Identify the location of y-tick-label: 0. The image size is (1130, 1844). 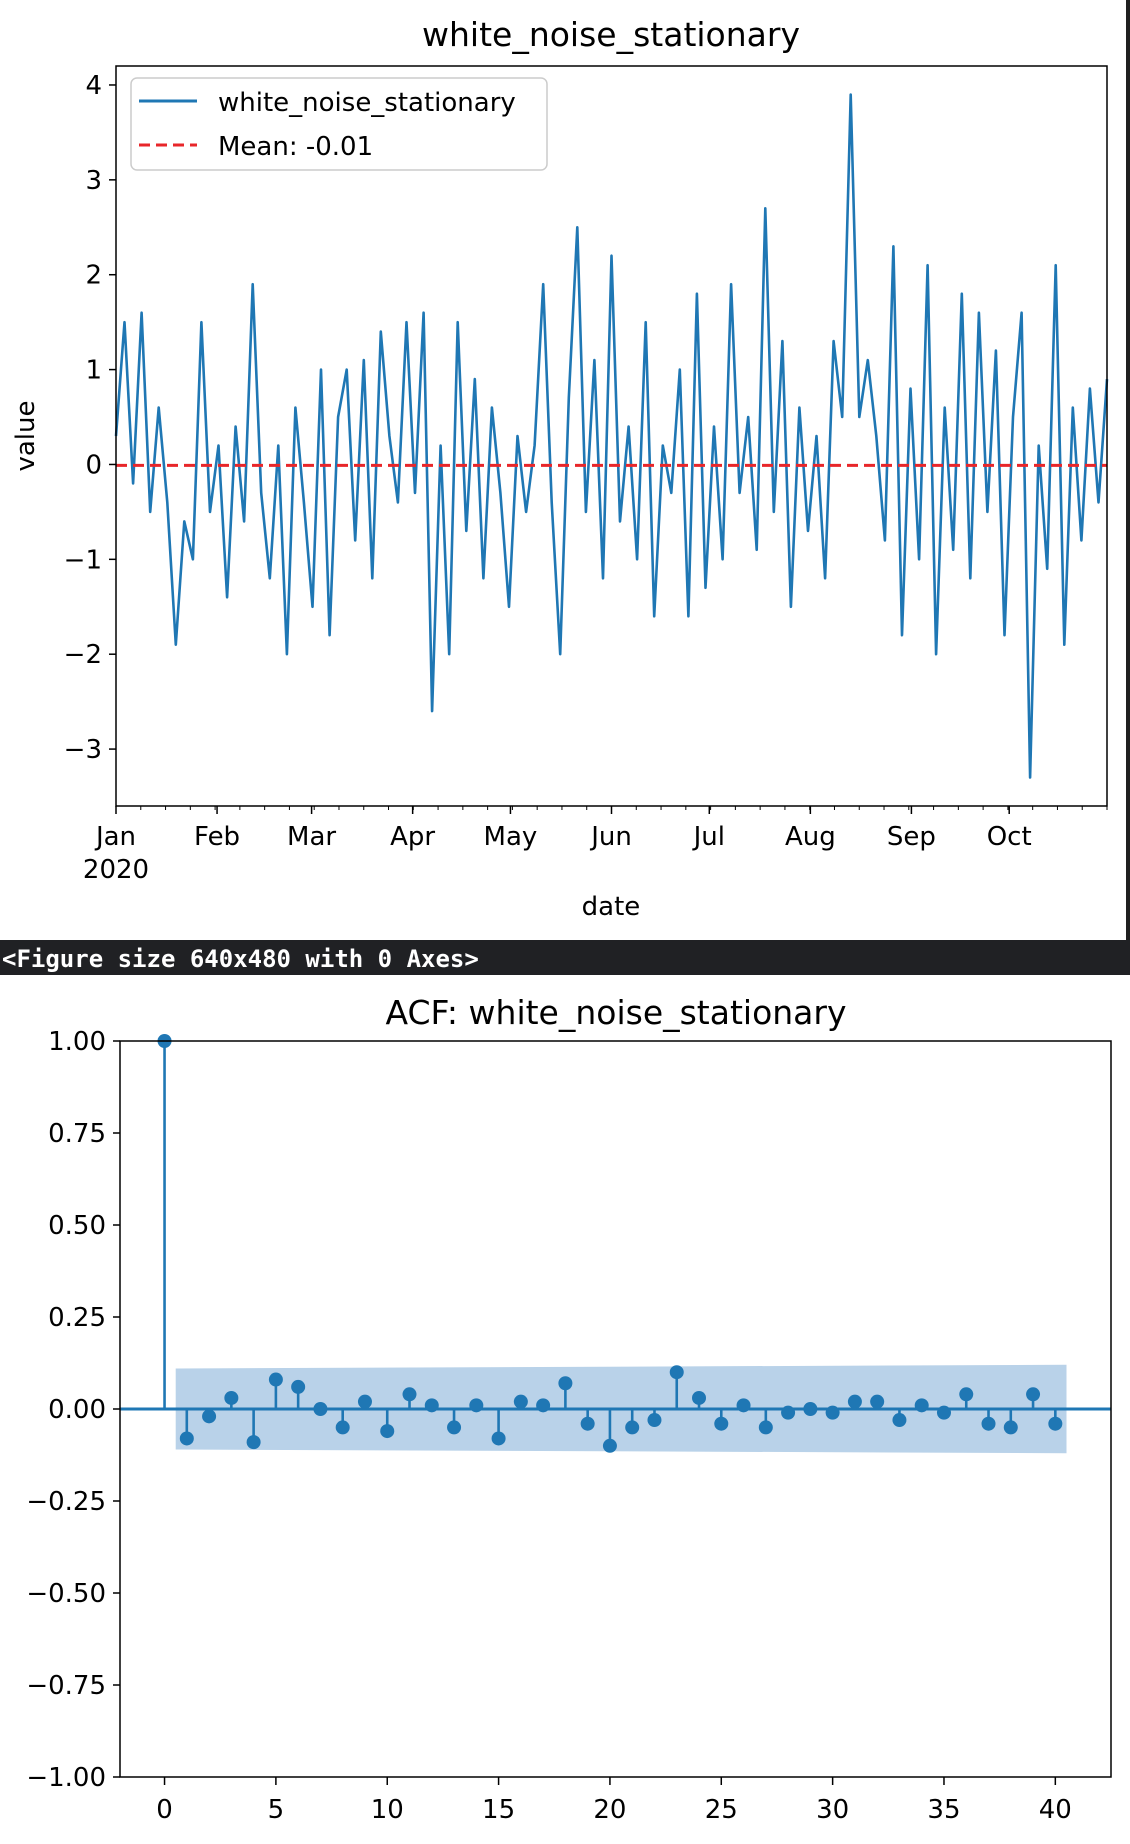
(93, 465).